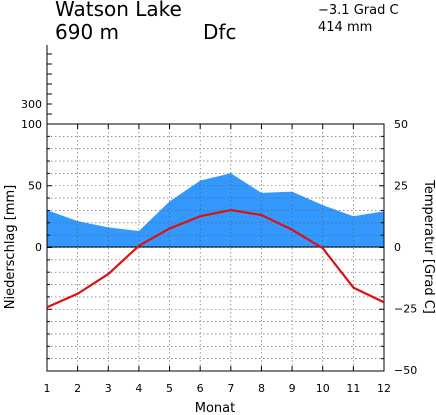  I want to click on x-axis-label: Monat, so click(215, 408).